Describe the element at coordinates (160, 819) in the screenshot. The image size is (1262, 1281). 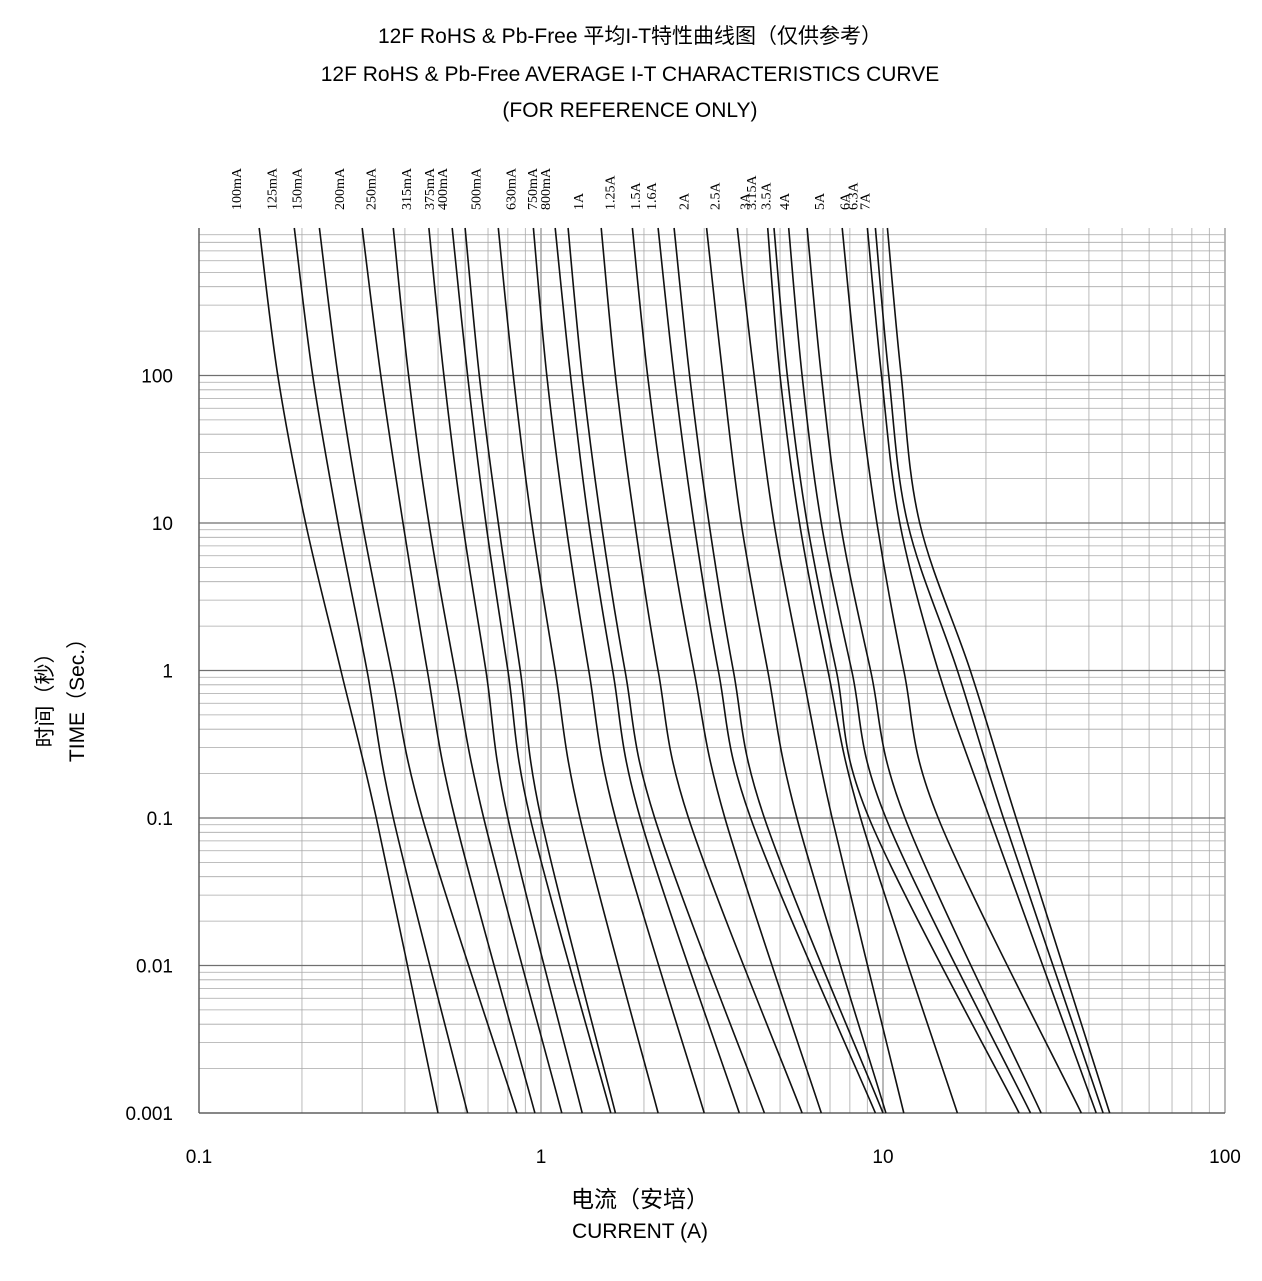
I see `y-tick-label: 0.1` at that location.